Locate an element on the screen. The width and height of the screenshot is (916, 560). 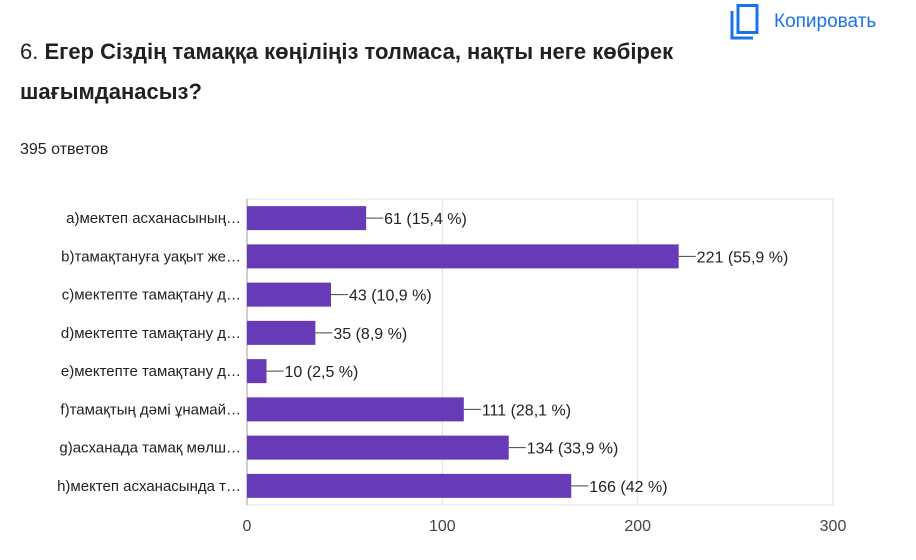
data-label: 10 (2,5 %) is located at coordinates (322, 372).